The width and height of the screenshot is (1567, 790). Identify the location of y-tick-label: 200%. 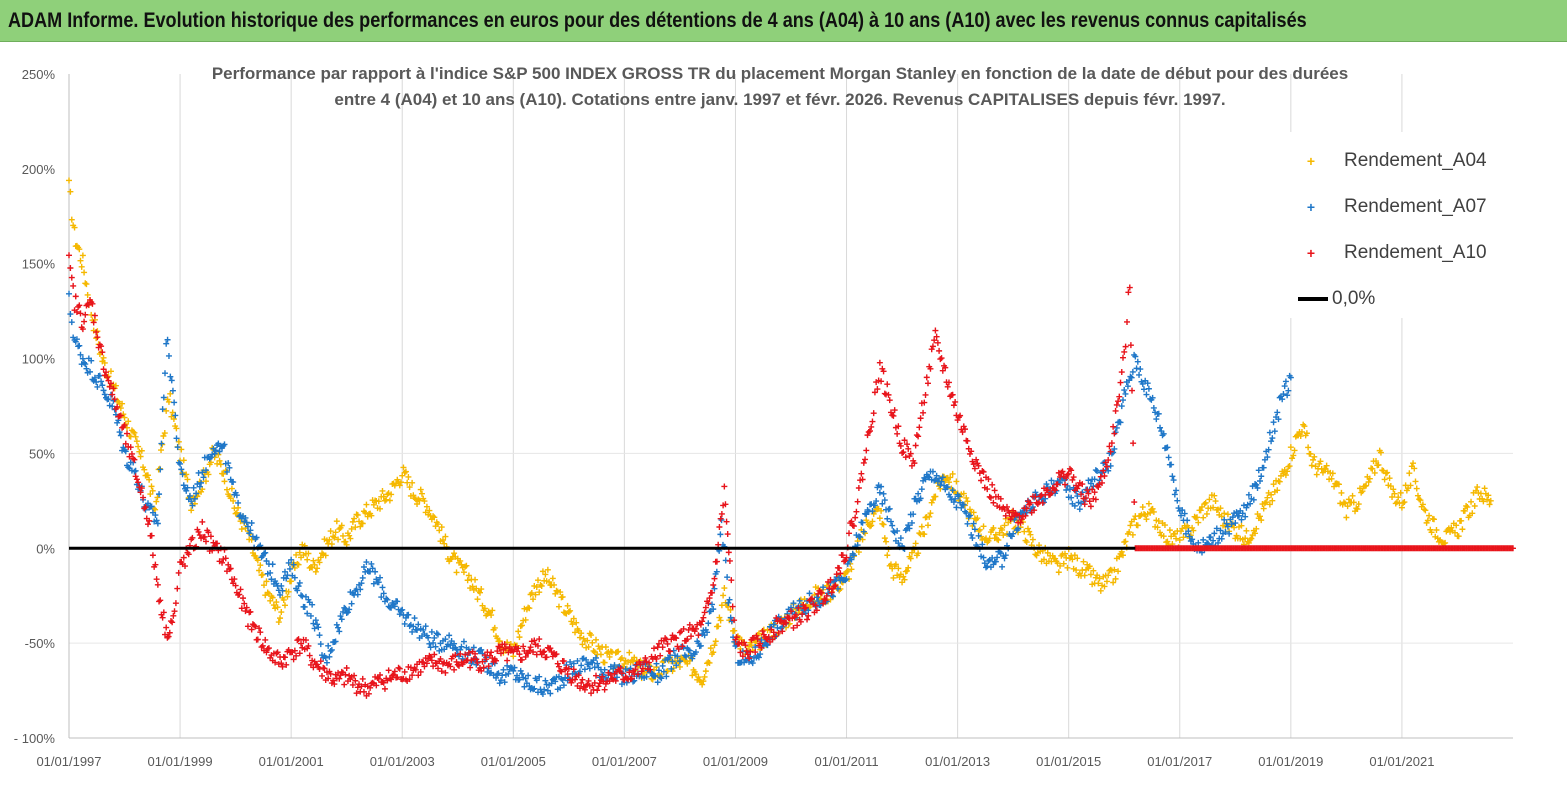
(39, 169).